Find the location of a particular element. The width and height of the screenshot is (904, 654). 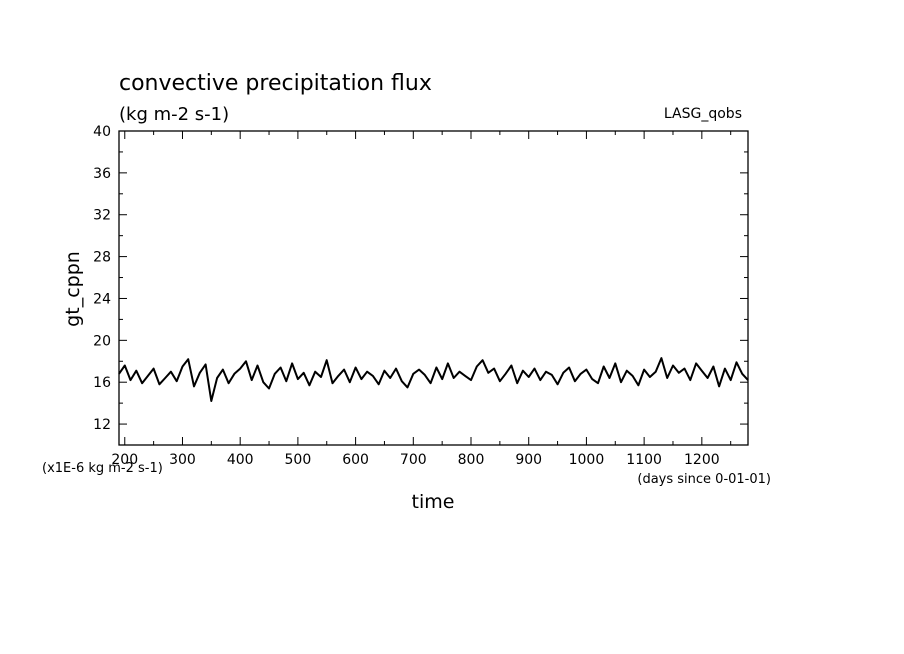

x-tick-label: 1100 is located at coordinates (644, 460).